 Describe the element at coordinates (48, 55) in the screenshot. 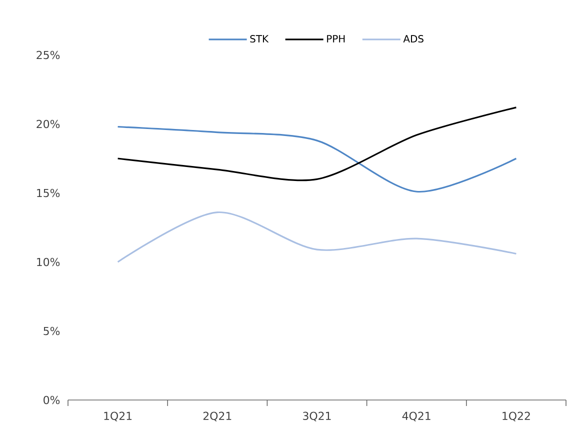

I see `y-tick-label: 25%` at that location.